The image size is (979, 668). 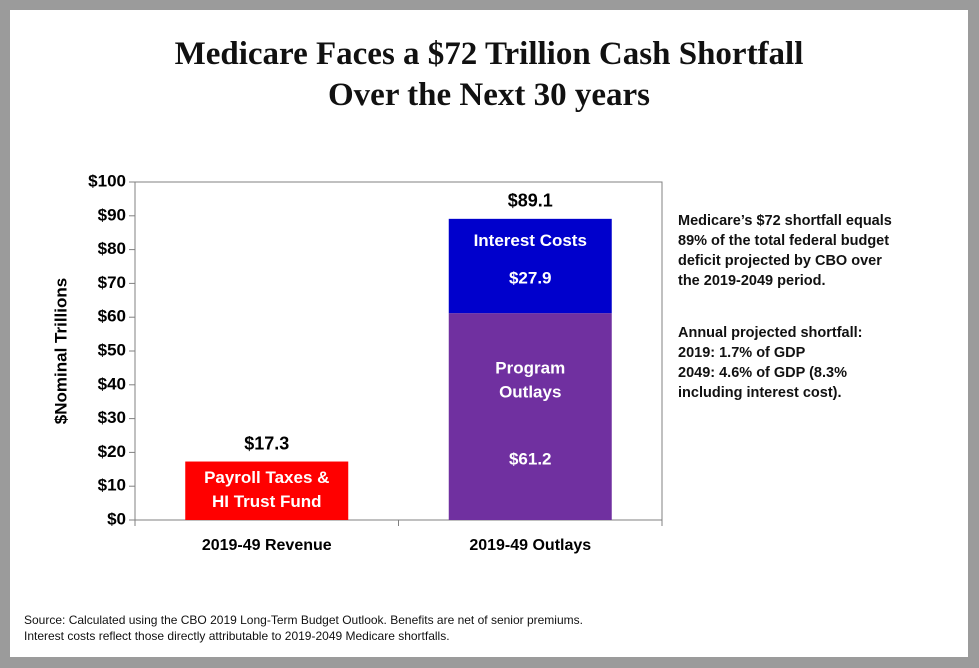 I want to click on note-line: including interest cost)., so click(x=760, y=393).